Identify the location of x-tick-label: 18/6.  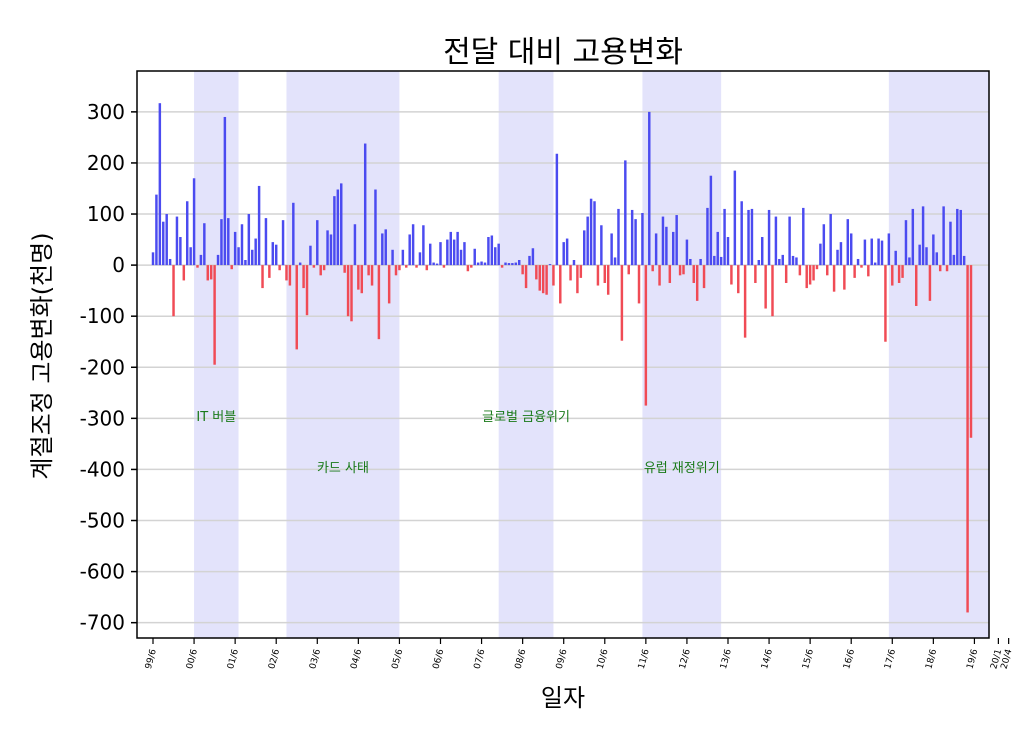
(931, 659).